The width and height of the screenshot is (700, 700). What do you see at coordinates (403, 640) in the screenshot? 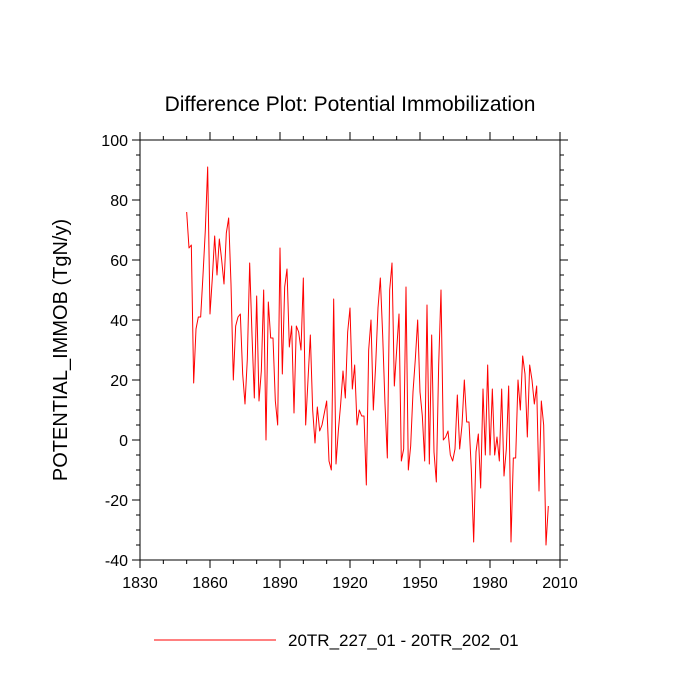
I see `legend-label: 20TR_227_01 - 20TR_202_01` at bounding box center [403, 640].